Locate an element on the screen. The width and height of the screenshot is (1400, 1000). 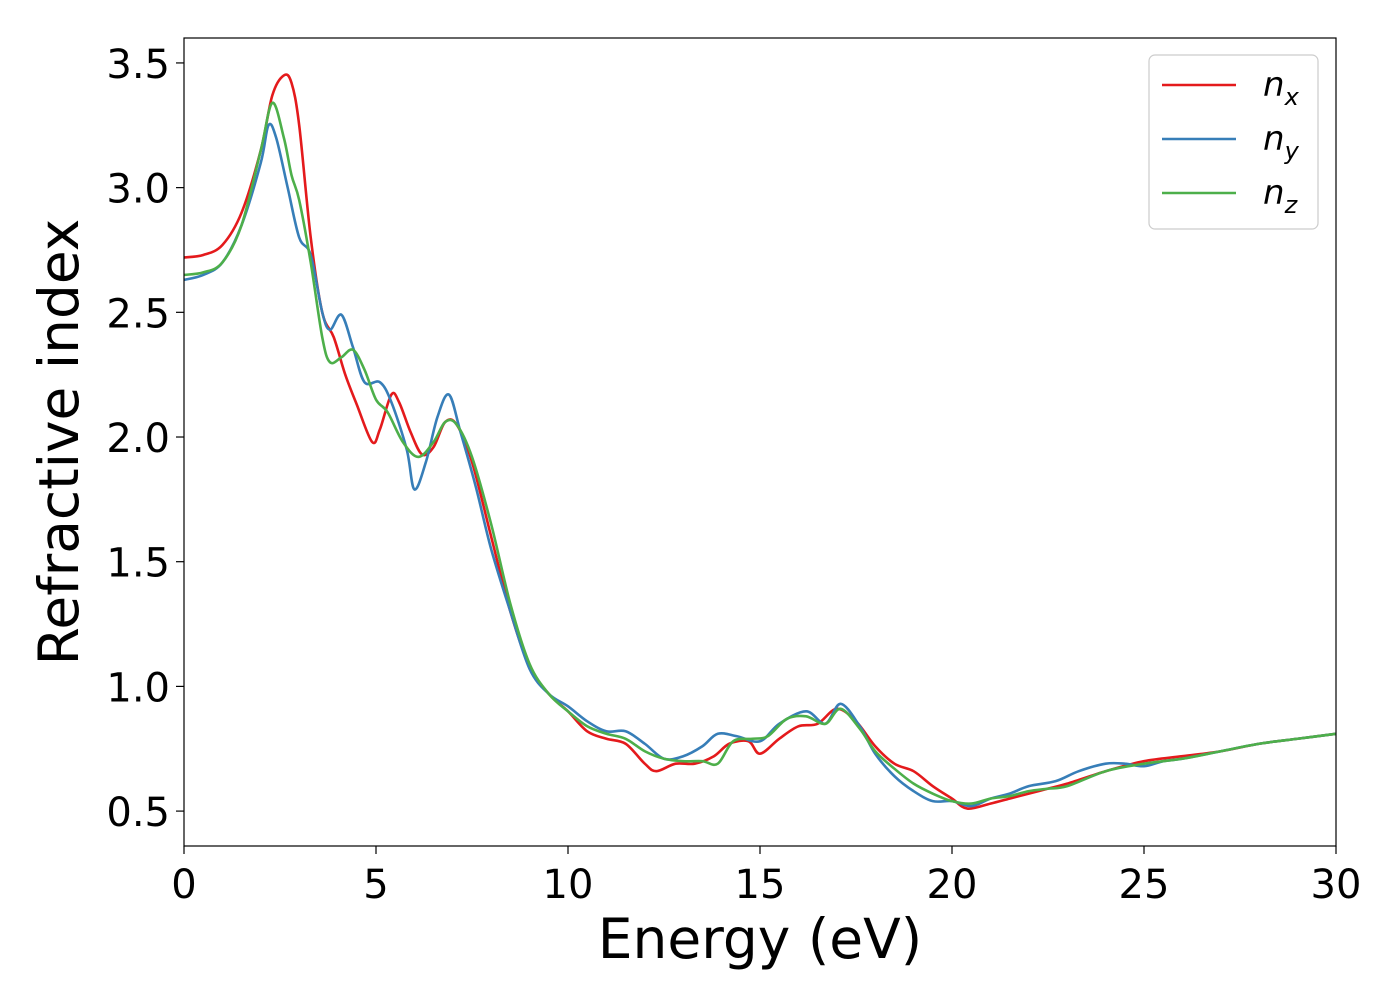
legend-box is located at coordinates (1233, 142).